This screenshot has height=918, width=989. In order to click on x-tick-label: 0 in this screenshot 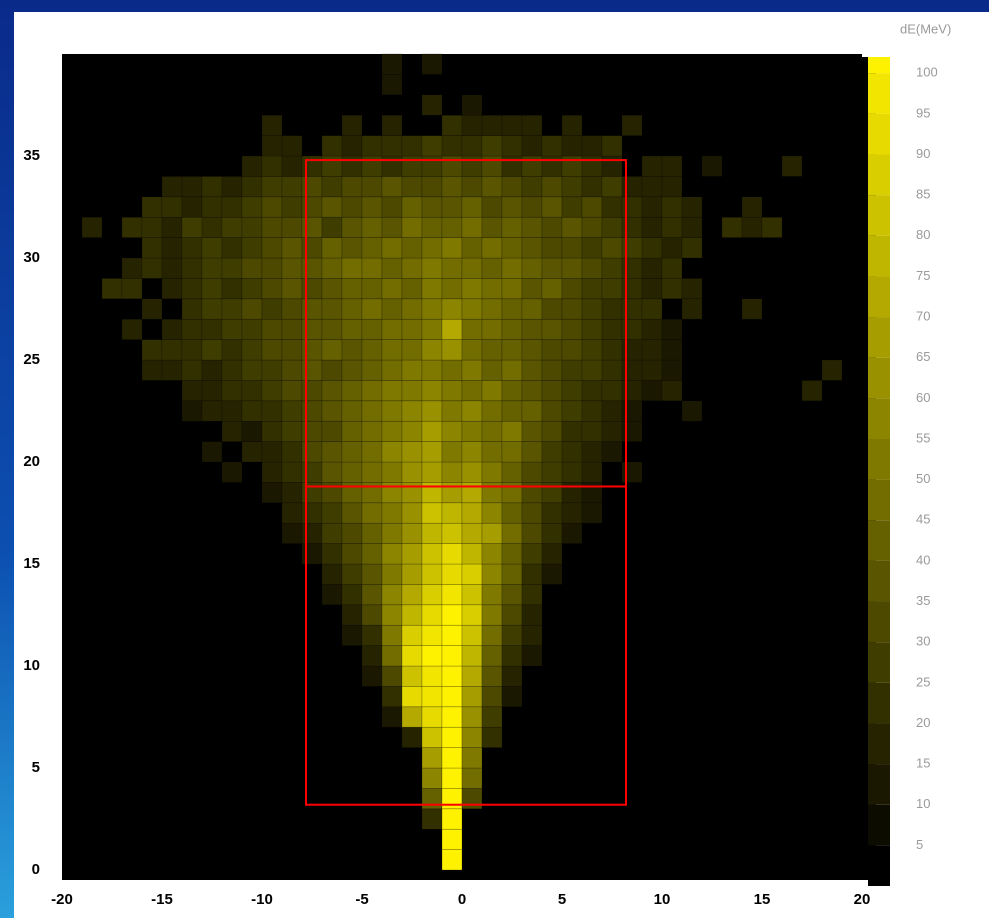, I will do `click(462, 899)`.